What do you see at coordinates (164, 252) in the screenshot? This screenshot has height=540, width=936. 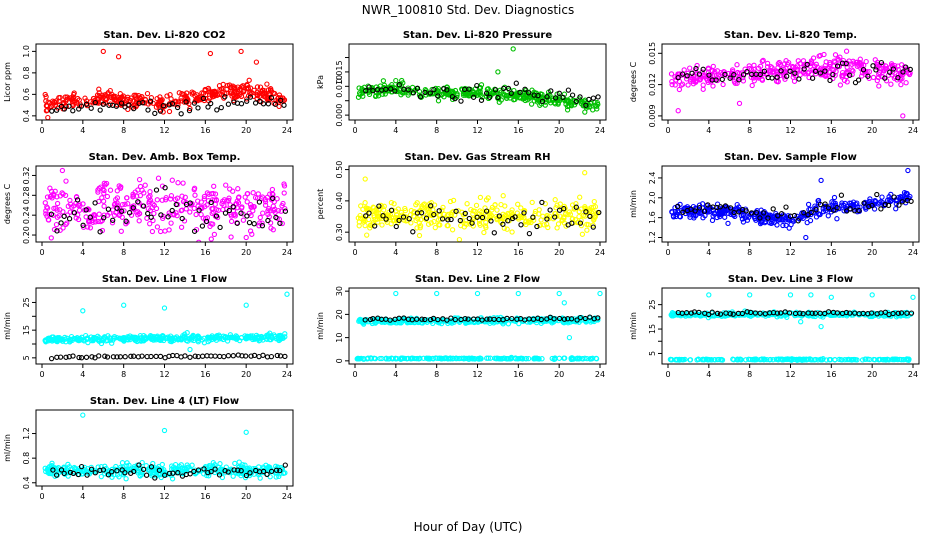 I see `x-tick-label: 12` at bounding box center [164, 252].